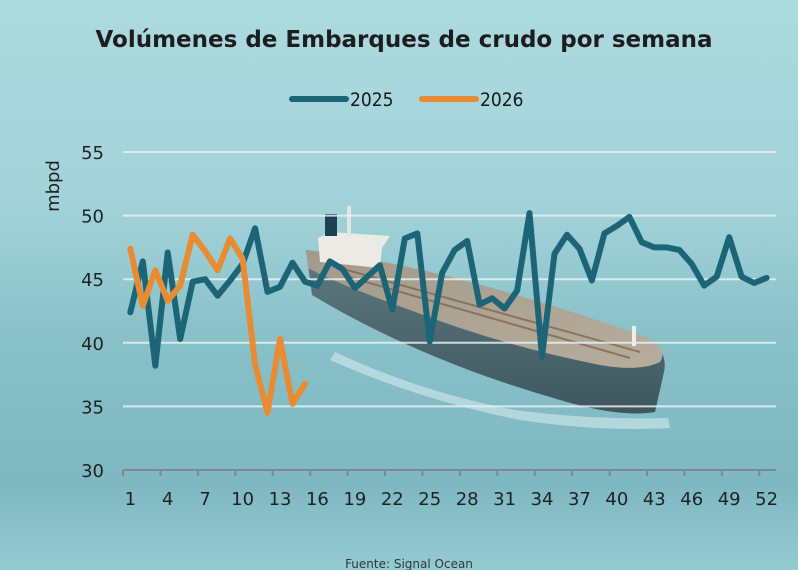  I want to click on y-axis-title: mbpd, so click(53, 186).